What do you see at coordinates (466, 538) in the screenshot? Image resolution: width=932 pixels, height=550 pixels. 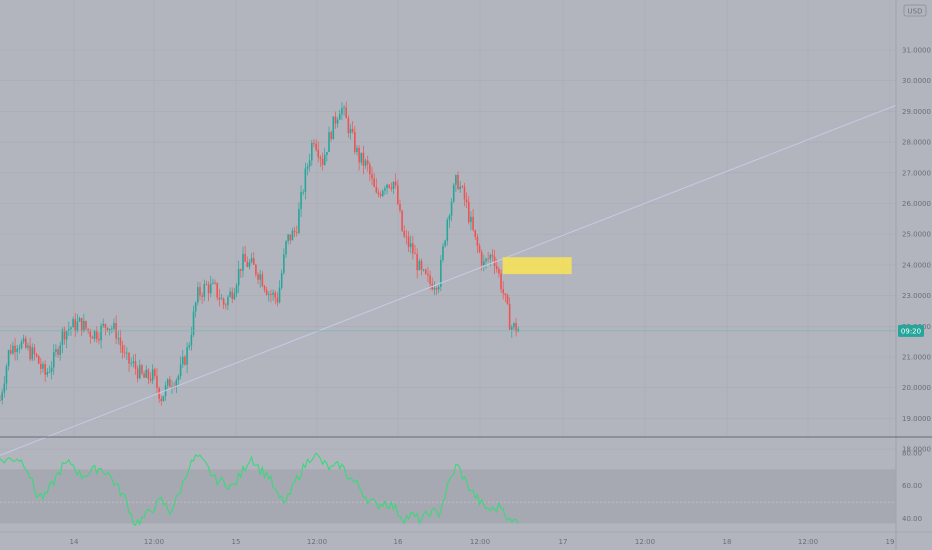 I see `time-axis: 14 12:00 15 12:00 16 12:00 17 12:00 18 12:00 19` at bounding box center [466, 538].